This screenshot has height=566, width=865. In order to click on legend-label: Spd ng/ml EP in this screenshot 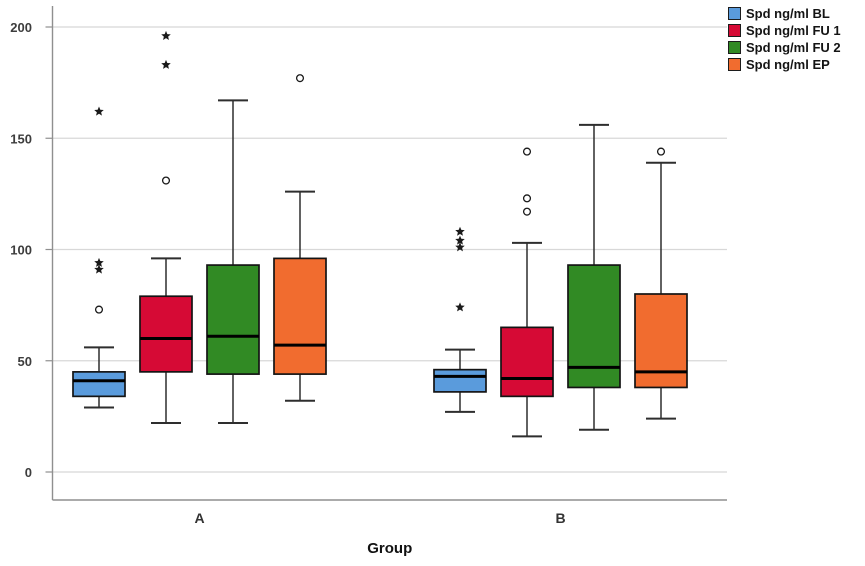, I will do `click(788, 64)`.